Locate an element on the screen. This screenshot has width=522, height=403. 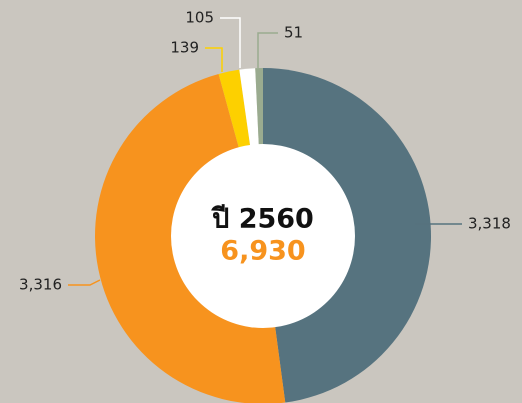
center-total: 6,930 is located at coordinates (262, 251).